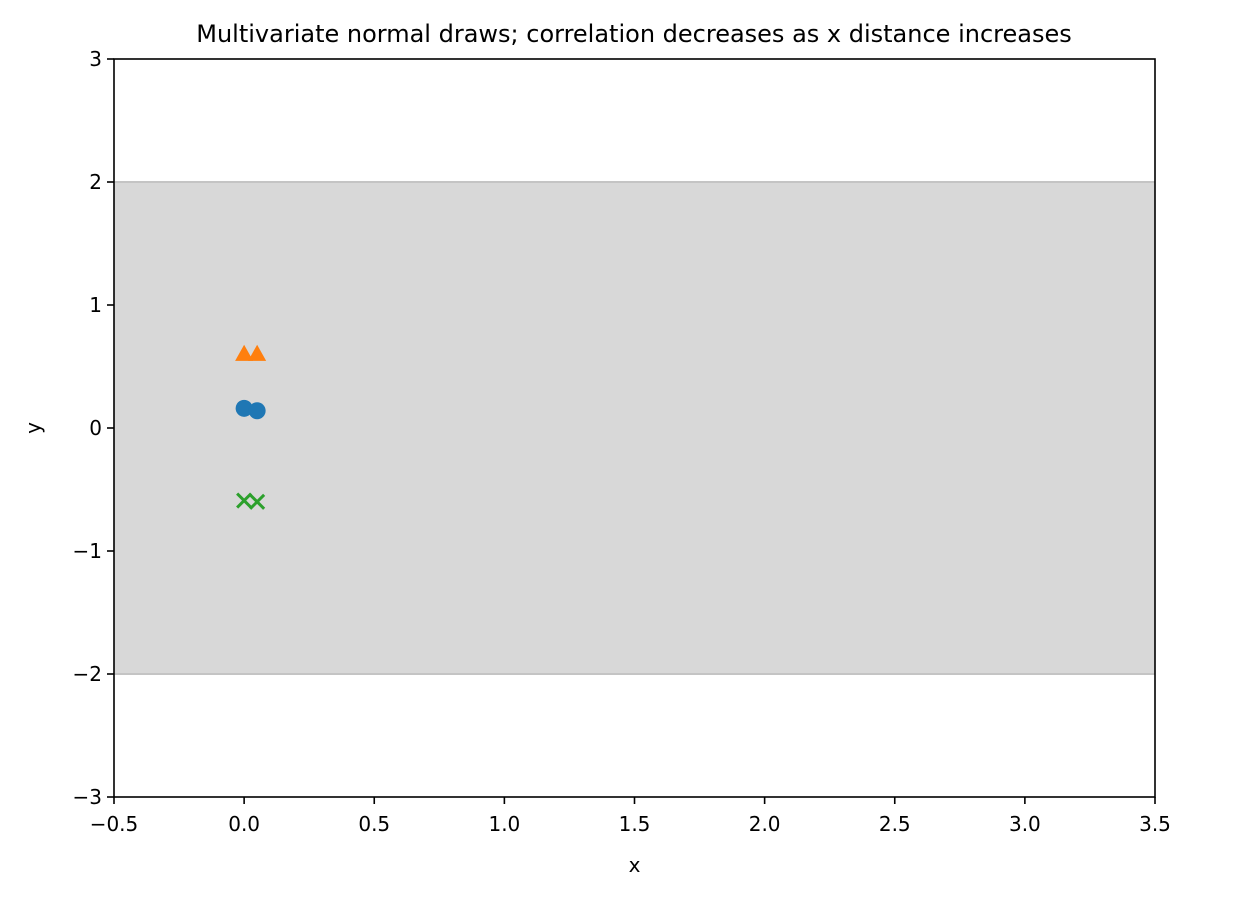 Image resolution: width=1237 pixels, height=898 pixels. What do you see at coordinates (114, 824) in the screenshot?
I see `x-tick-label: −0.5` at bounding box center [114, 824].